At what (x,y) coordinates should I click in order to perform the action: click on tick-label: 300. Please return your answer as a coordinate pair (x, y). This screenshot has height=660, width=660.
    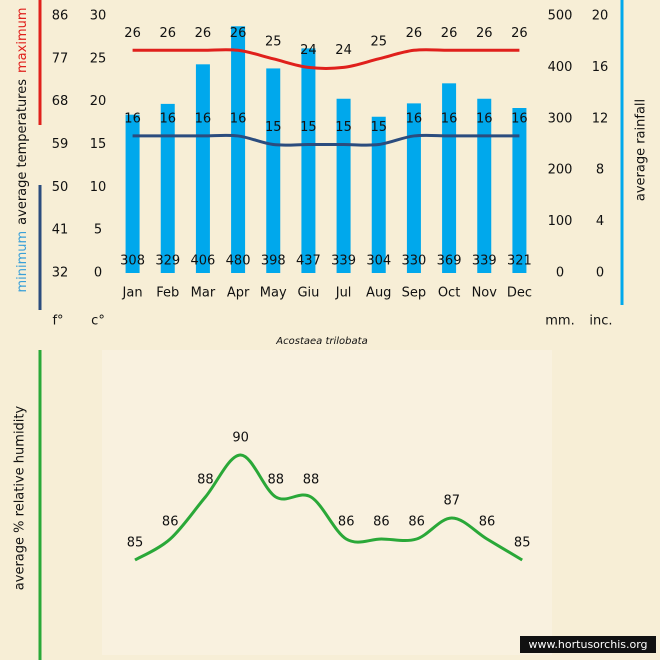
    Looking at the image, I should click on (560, 118).